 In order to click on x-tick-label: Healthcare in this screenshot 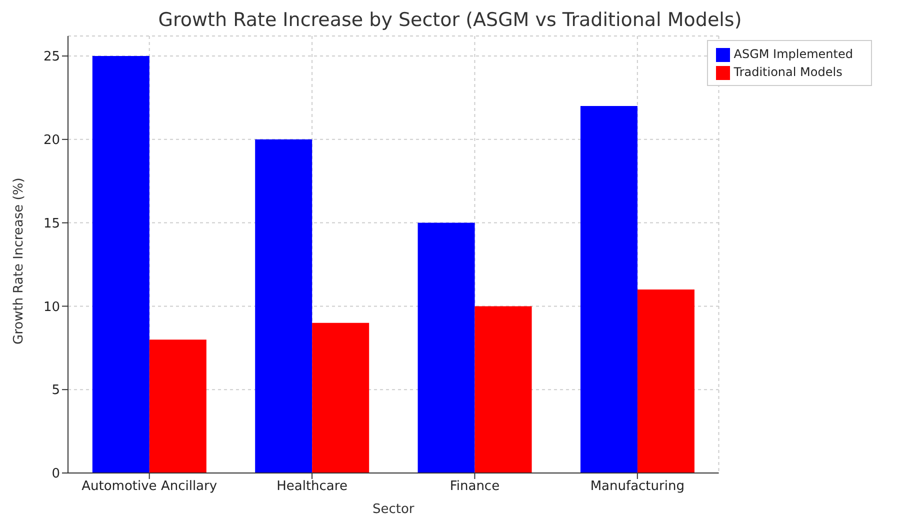, I will do `click(312, 486)`.